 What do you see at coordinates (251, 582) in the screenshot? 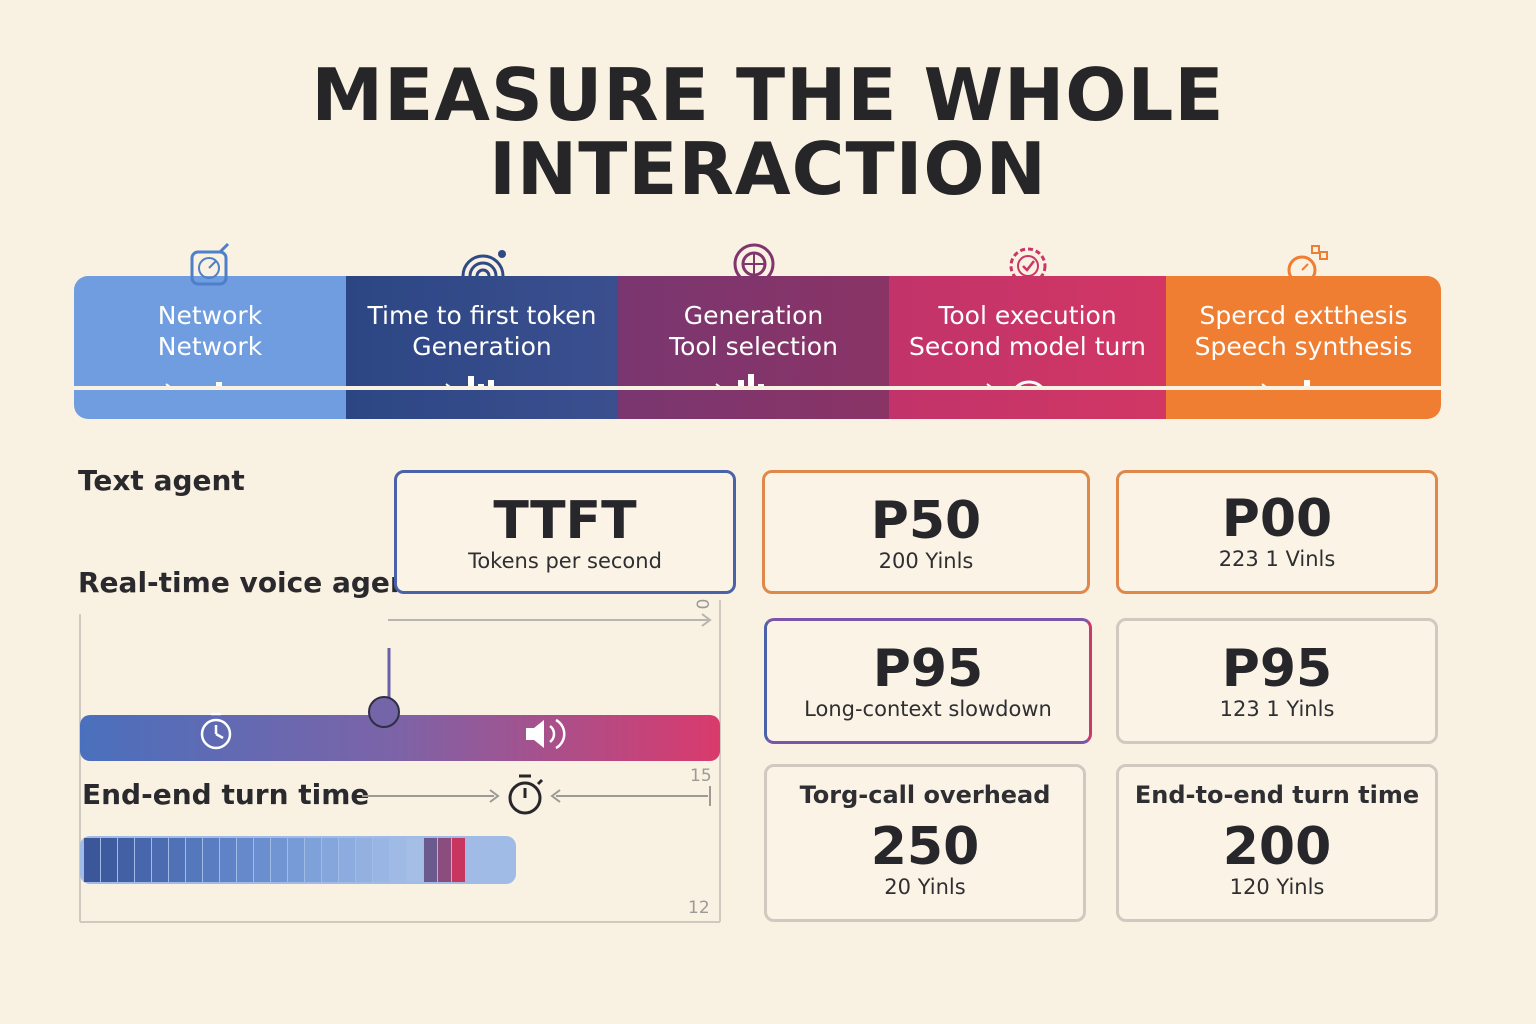
I see `voice-agent-label: Real-time voice agent` at bounding box center [251, 582].